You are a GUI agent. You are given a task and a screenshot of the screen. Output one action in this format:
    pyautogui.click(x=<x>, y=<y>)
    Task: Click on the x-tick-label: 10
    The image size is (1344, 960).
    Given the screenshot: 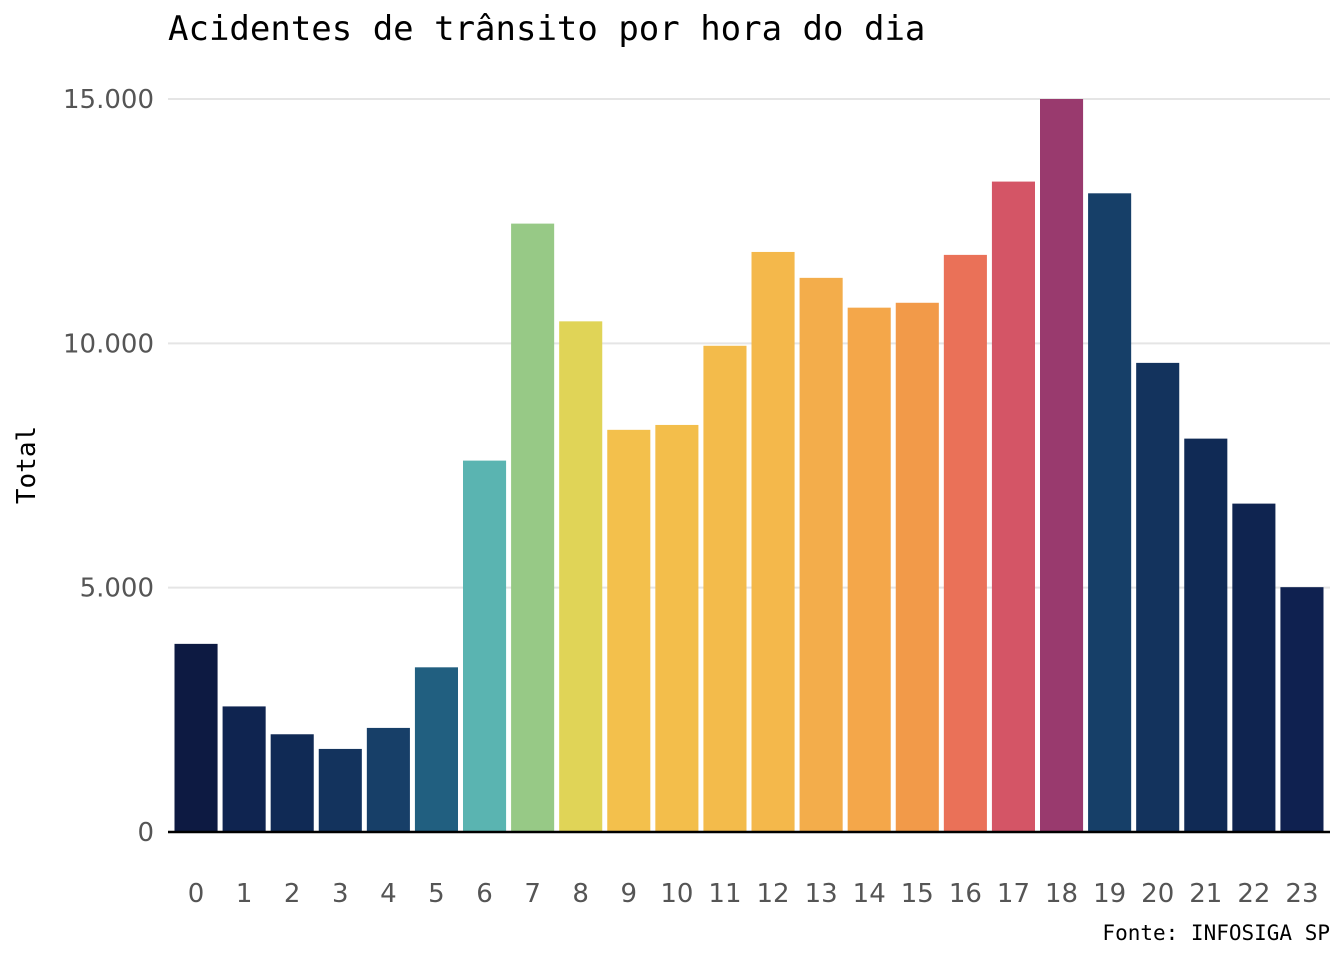 What is the action you would take?
    pyautogui.click(x=676, y=894)
    